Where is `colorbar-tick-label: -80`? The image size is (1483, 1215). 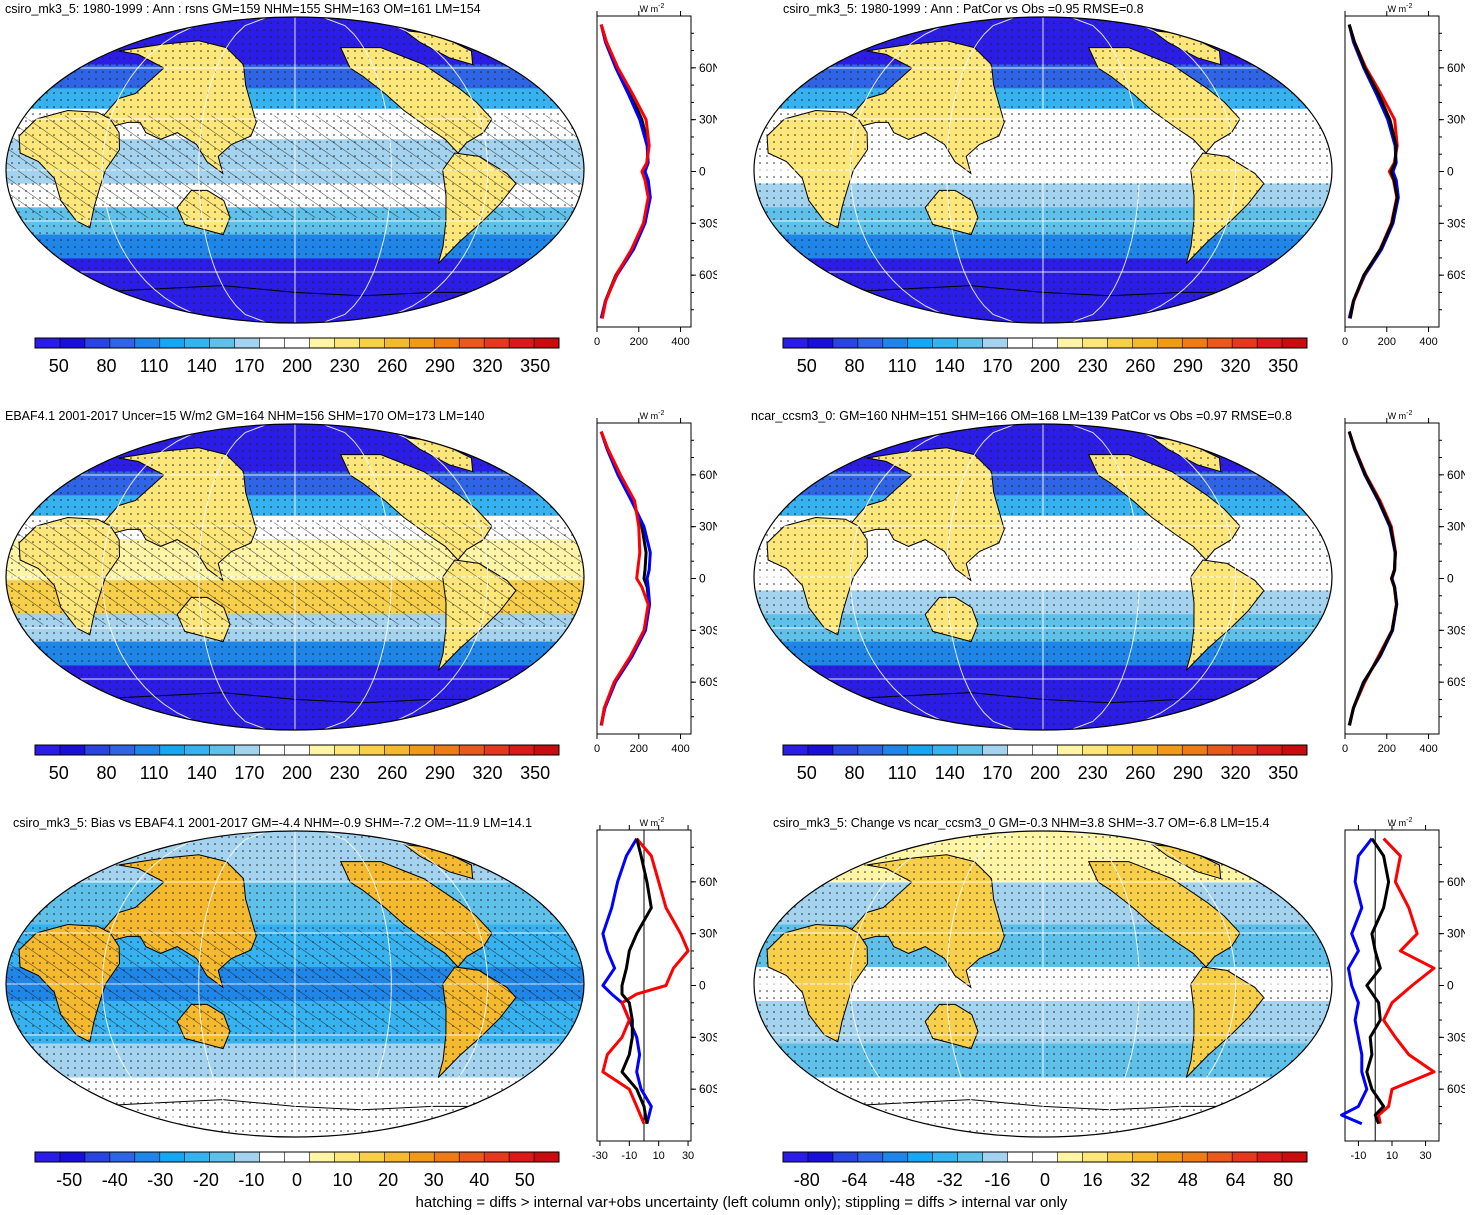 colorbar-tick-label: -80 is located at coordinates (807, 1180).